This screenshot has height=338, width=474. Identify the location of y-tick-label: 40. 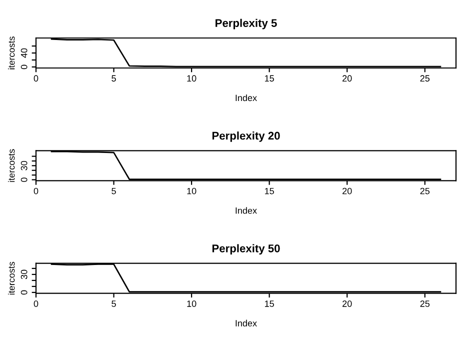
(24, 53).